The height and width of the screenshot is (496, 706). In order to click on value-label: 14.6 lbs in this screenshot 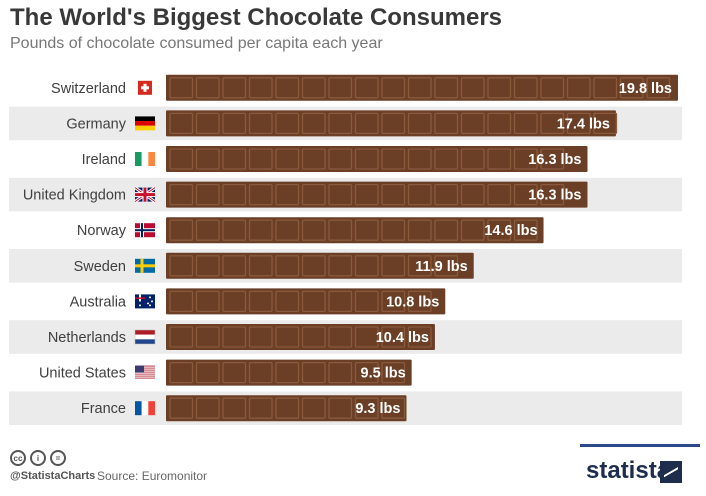, I will do `click(510, 231)`.